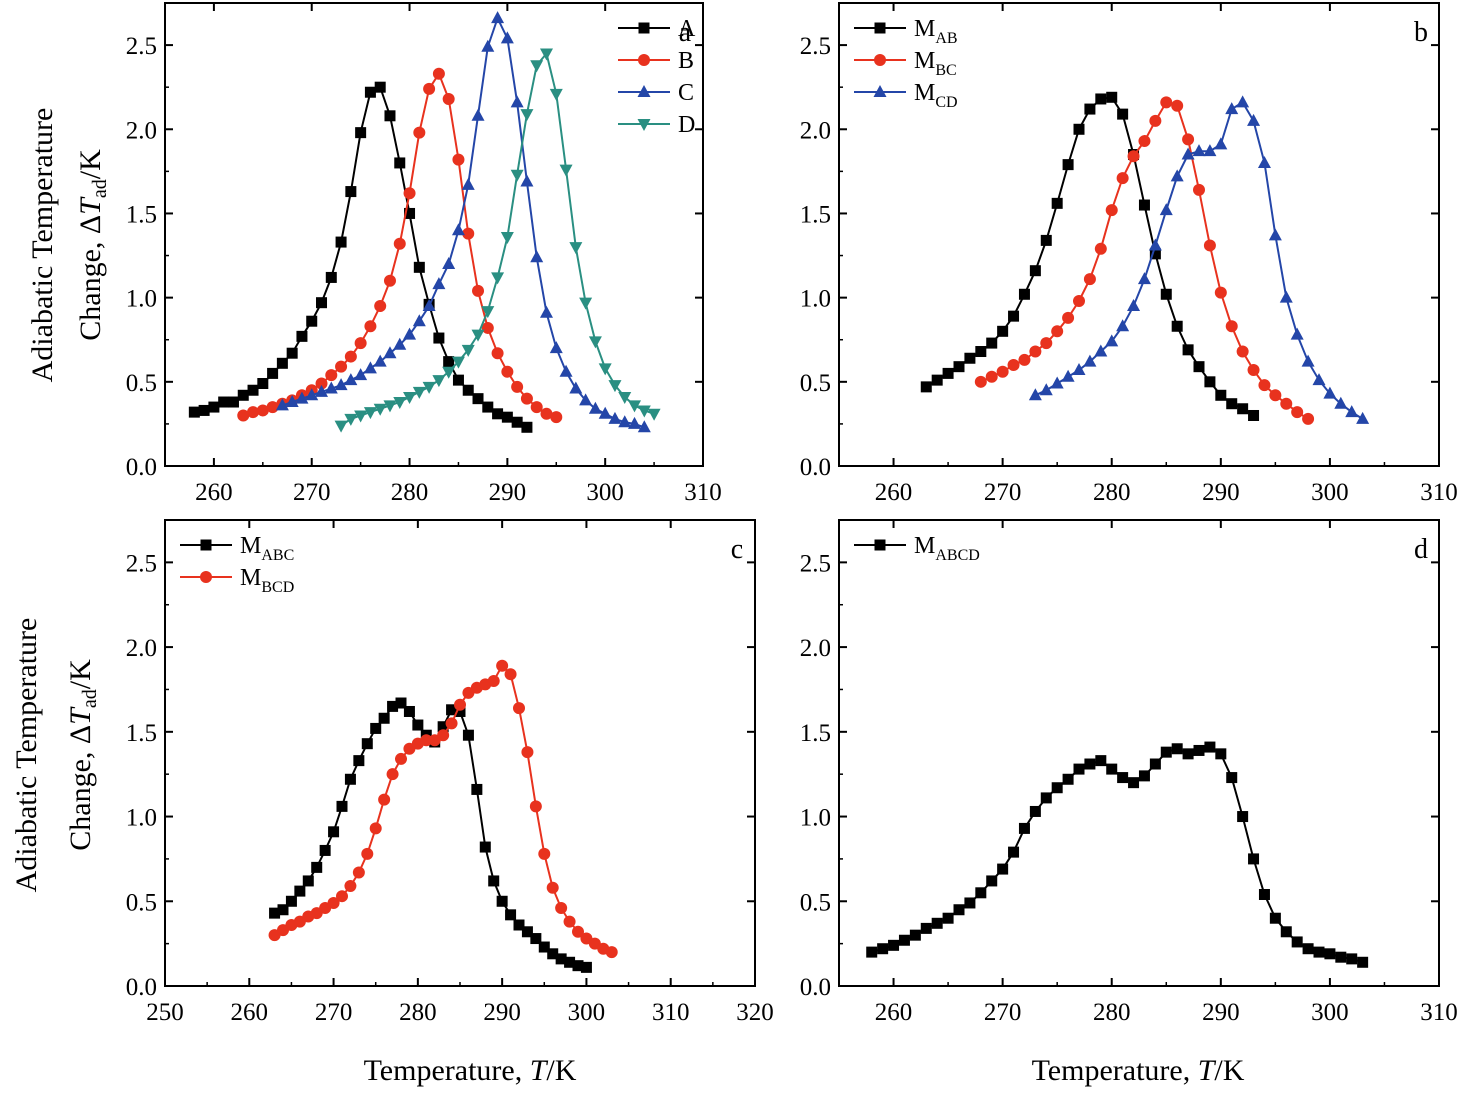  What do you see at coordinates (946, 38) in the screenshot?
I see `legend-label-sub: AB` at bounding box center [946, 38].